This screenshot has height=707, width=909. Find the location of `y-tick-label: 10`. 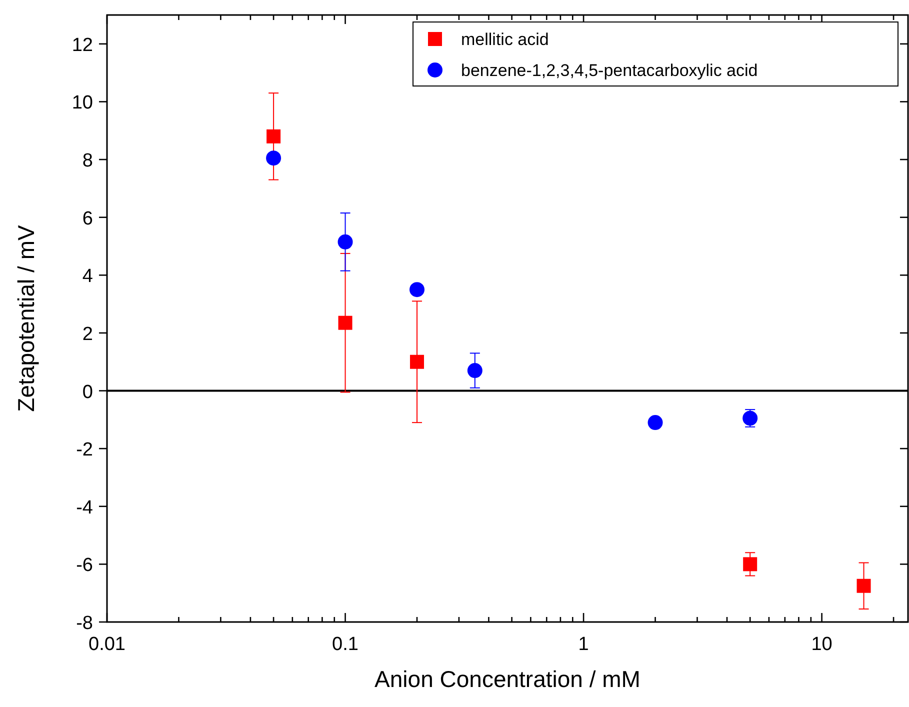

y-tick-label: 10 is located at coordinates (82, 103).